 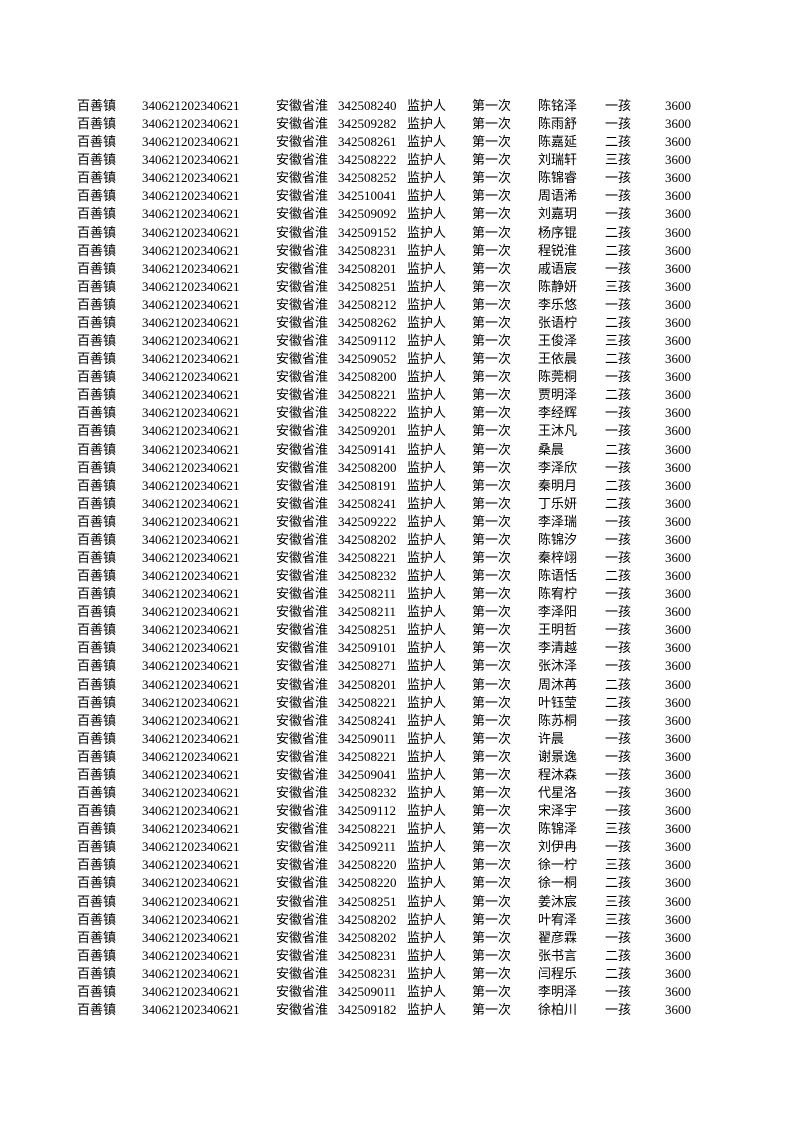 I want to click on child-name-cell: 戚语宸, so click(x=558, y=268).